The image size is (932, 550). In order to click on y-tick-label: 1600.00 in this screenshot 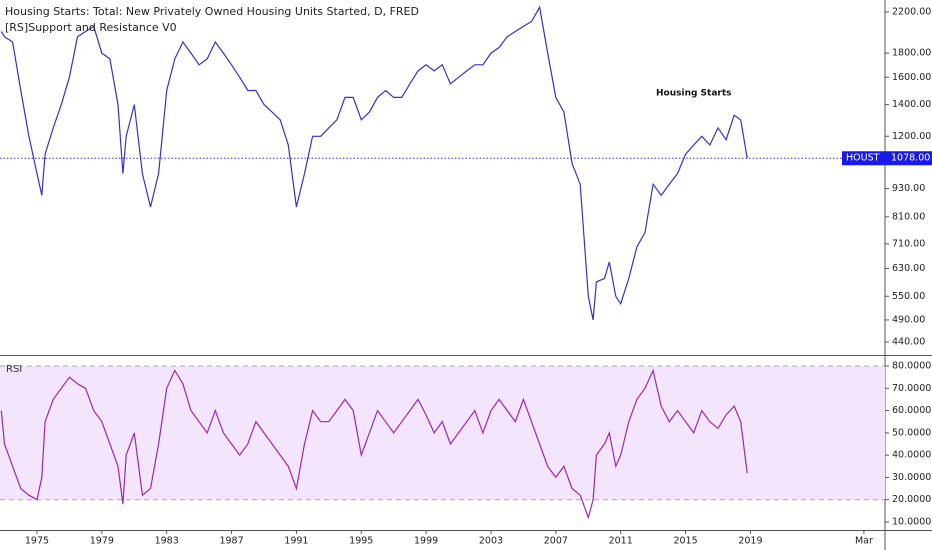, I will do `click(911, 77)`.